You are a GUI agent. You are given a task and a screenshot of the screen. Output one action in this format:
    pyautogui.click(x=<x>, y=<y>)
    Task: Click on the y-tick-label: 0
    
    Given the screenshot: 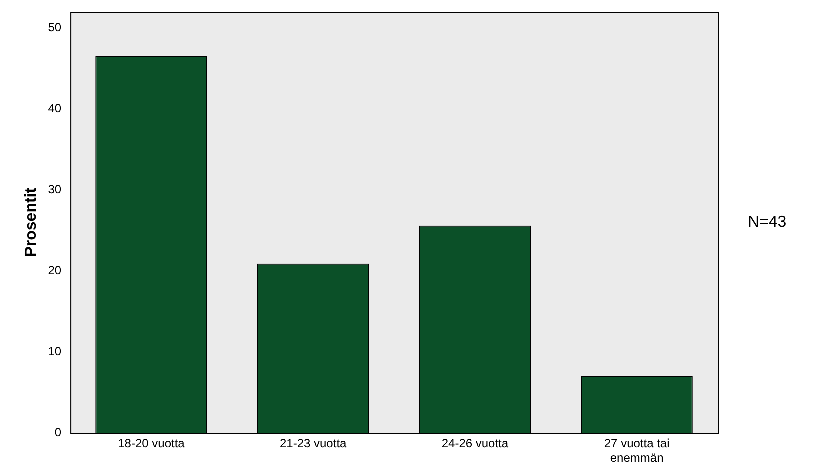 What is the action you would take?
    pyautogui.click(x=58, y=433)
    